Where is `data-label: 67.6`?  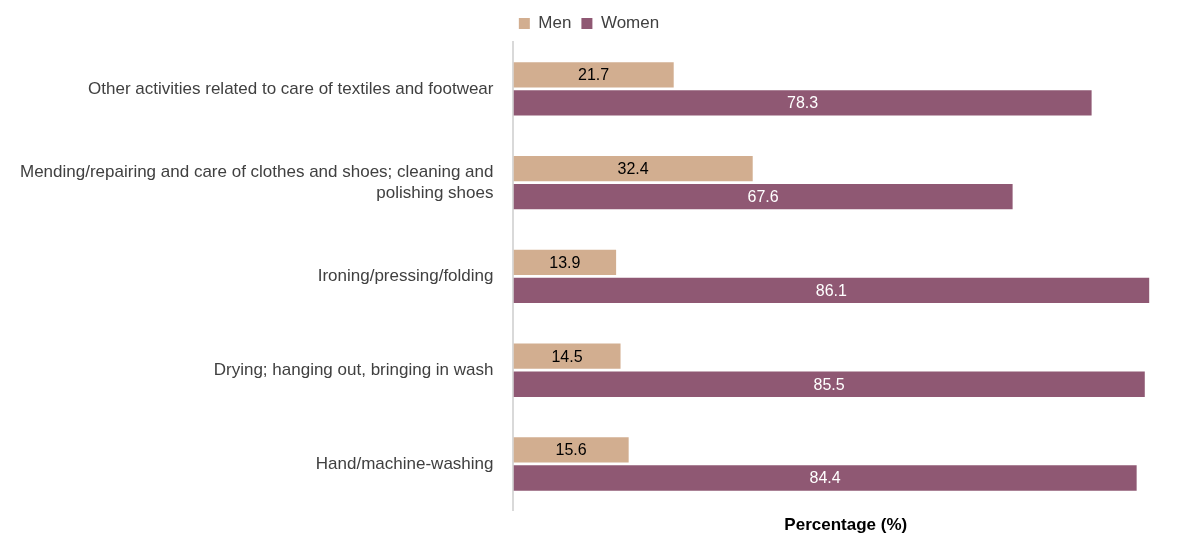
data-label: 67.6 is located at coordinates (763, 197).